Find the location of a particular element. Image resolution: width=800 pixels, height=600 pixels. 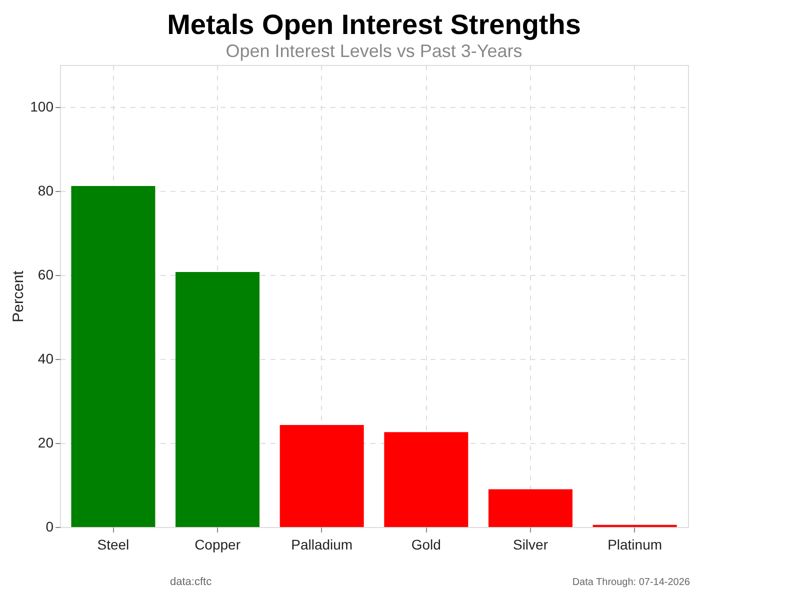

y-tick-label: 80 is located at coordinates (46, 190).